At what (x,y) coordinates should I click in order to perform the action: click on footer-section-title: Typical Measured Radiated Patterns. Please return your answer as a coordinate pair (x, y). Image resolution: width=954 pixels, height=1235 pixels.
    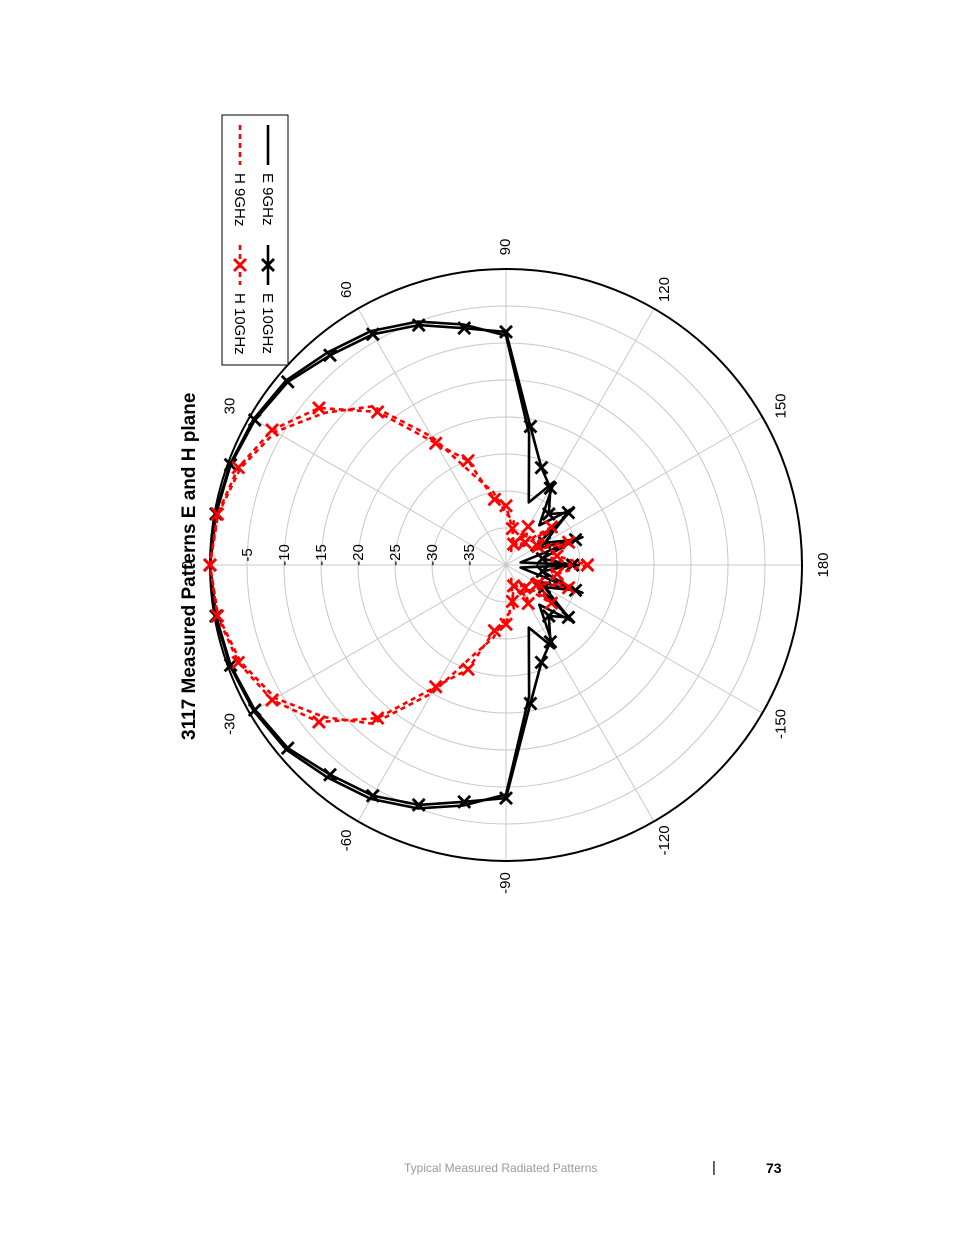
    Looking at the image, I should click on (501, 1168).